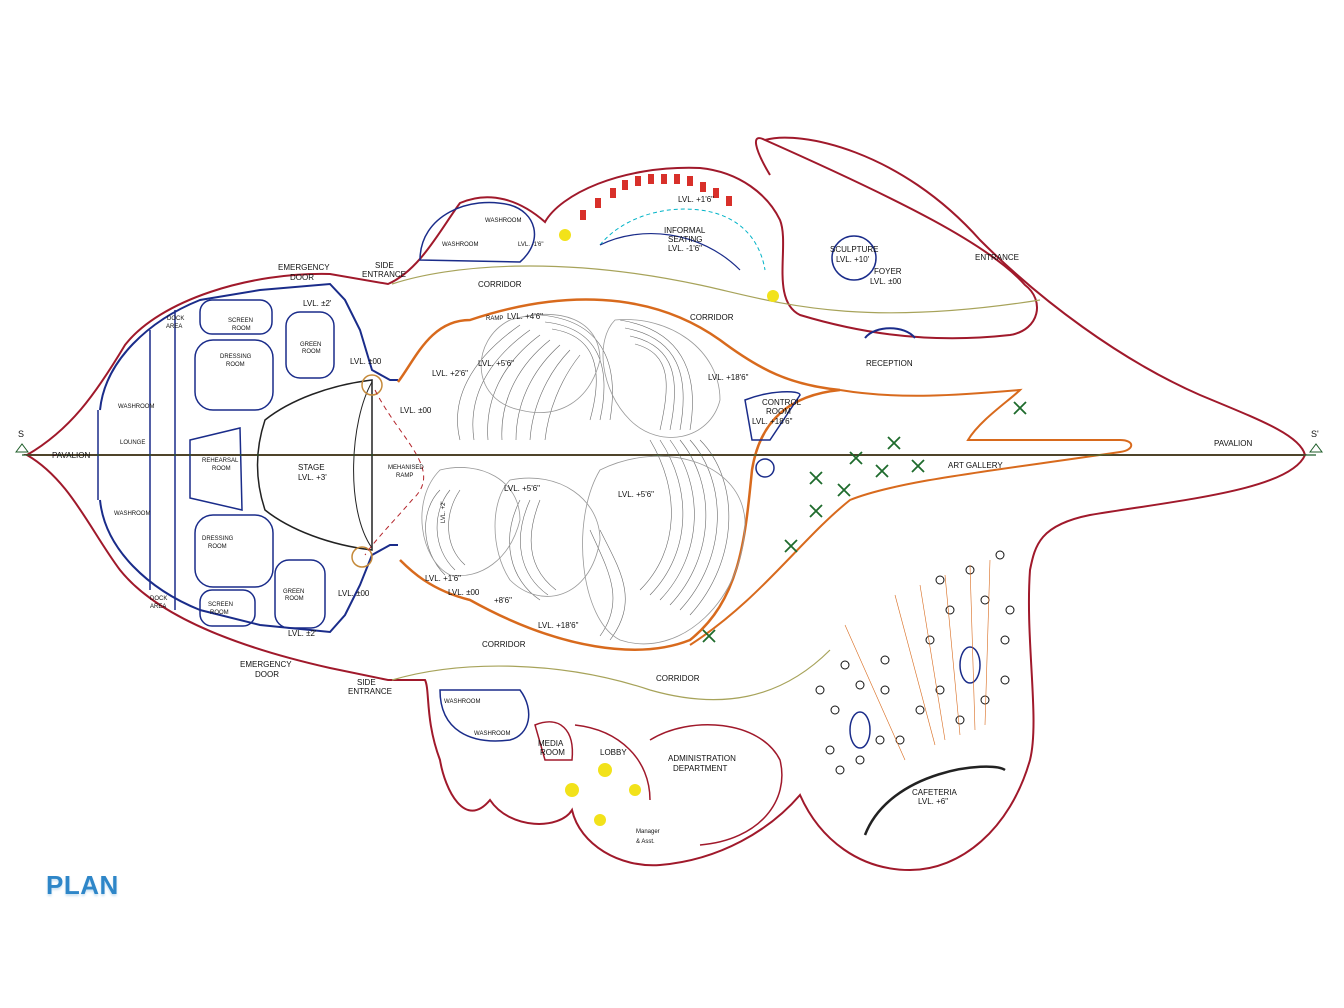  What do you see at coordinates (218, 539) in the screenshot?
I see `label-dressing-room-bottom: DRESSING` at bounding box center [218, 539].